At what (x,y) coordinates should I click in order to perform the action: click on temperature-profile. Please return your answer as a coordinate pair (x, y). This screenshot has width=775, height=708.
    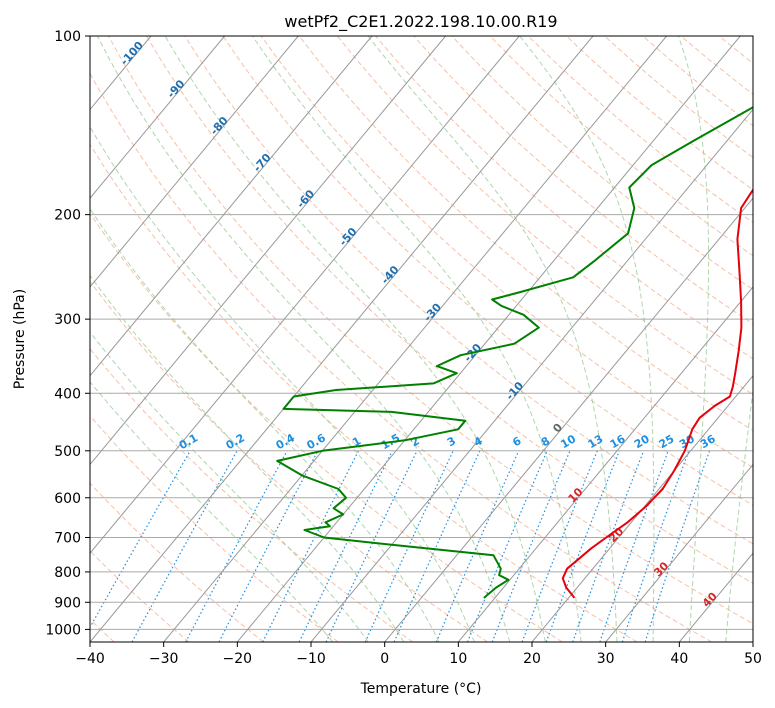
    Looking at the image, I should click on (657, 393).